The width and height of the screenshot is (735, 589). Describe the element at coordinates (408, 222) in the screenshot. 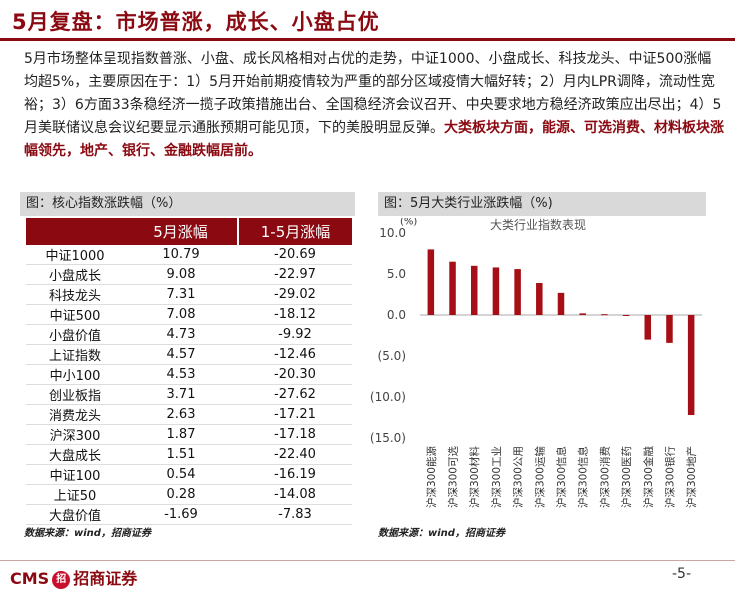

I see `y-unit-label: (%)` at that location.